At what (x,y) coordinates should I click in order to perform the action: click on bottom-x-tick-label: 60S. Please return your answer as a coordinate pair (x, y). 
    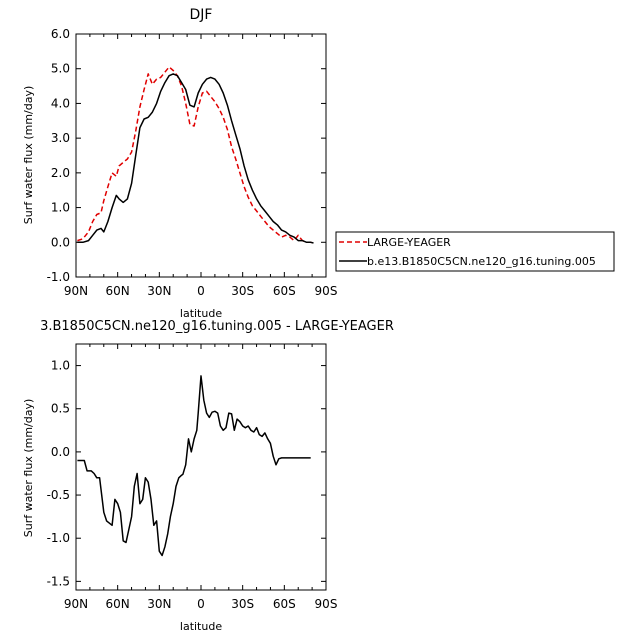
    Looking at the image, I should click on (284, 604).